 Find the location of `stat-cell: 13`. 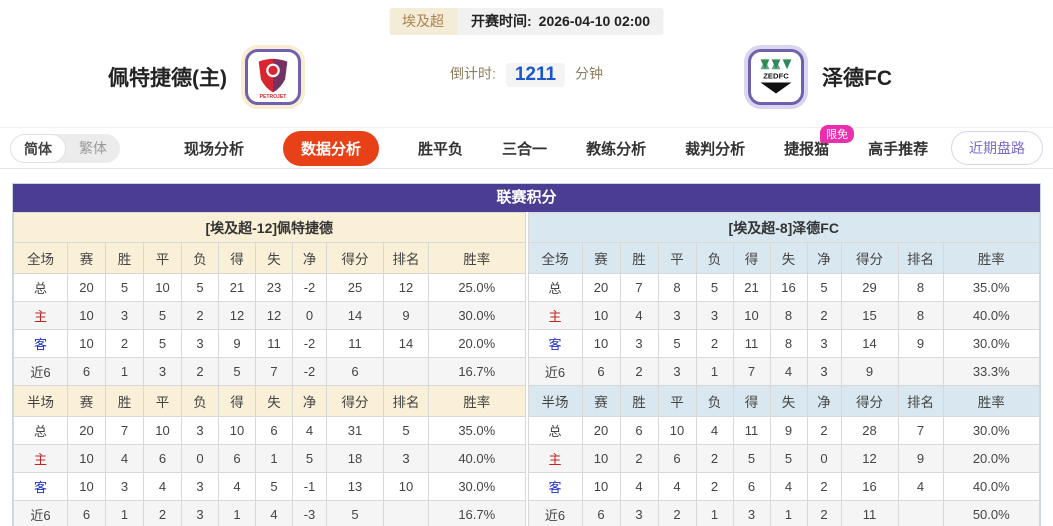

stat-cell: 13 is located at coordinates (355, 486).